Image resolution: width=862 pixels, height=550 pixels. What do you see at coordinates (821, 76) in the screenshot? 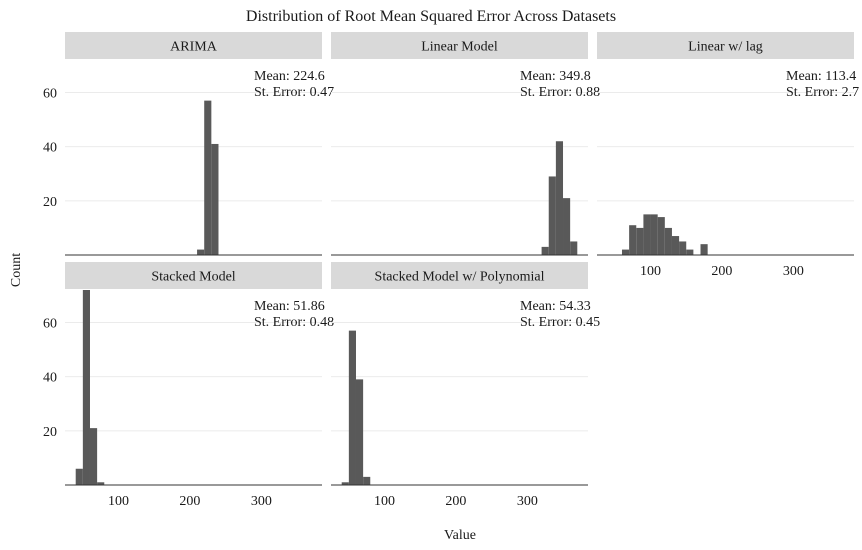
I see `stats-annotation: Mean: 113.4` at bounding box center [821, 76].